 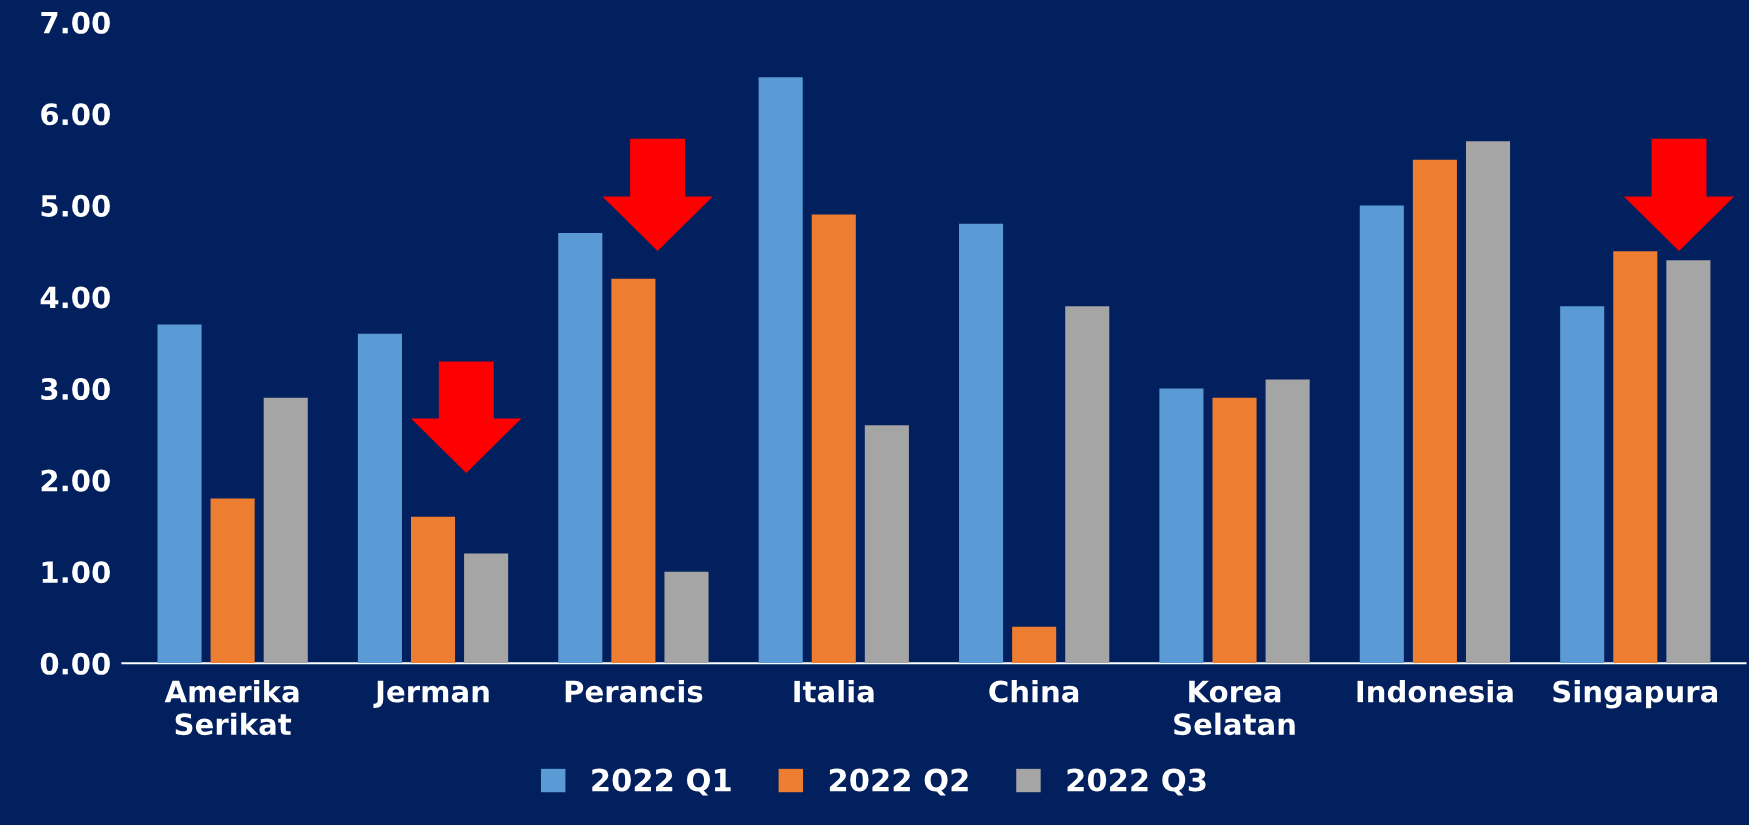 What do you see at coordinates (75, 297) in the screenshot?
I see `y-tick-label: 4.00` at bounding box center [75, 297].